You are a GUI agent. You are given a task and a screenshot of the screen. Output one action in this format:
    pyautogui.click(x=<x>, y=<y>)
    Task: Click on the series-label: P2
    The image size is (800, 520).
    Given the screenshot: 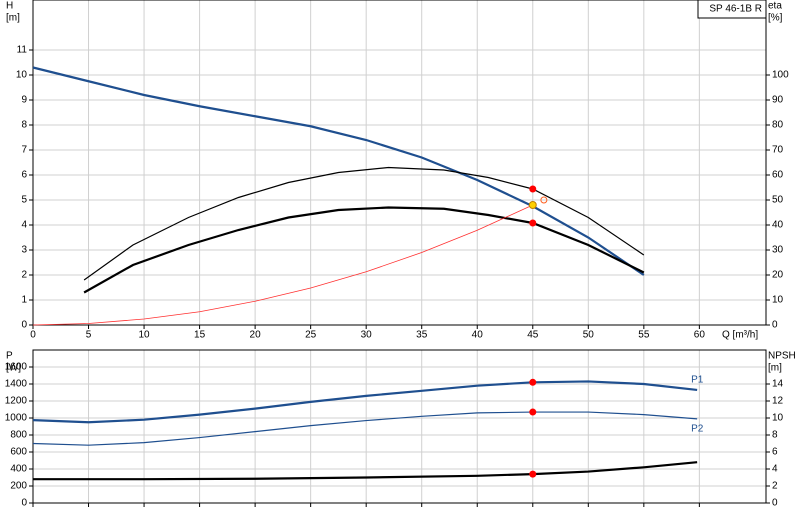 What is the action you would take?
    pyautogui.click(x=697, y=428)
    